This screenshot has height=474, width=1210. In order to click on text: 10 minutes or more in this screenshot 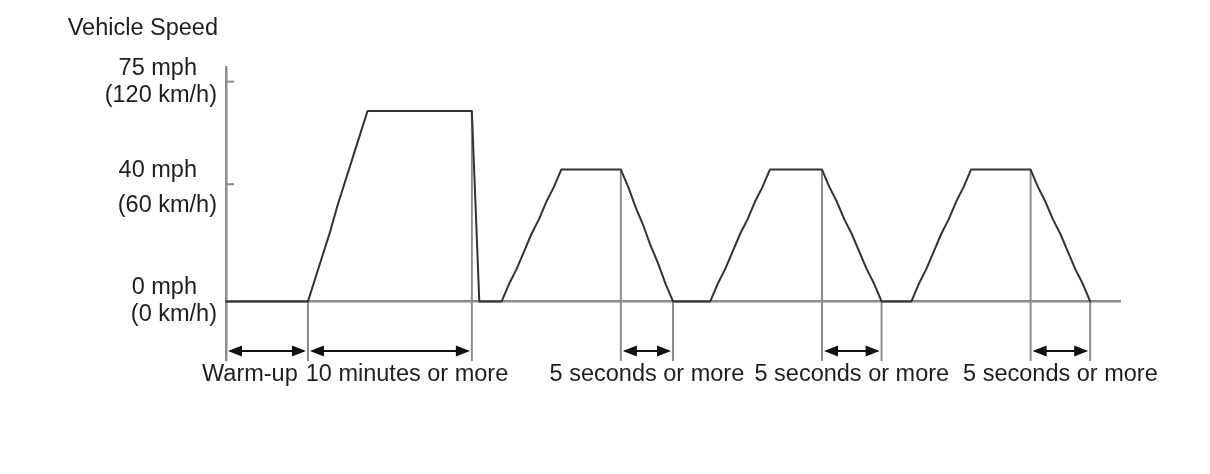, I will do `click(407, 373)`.